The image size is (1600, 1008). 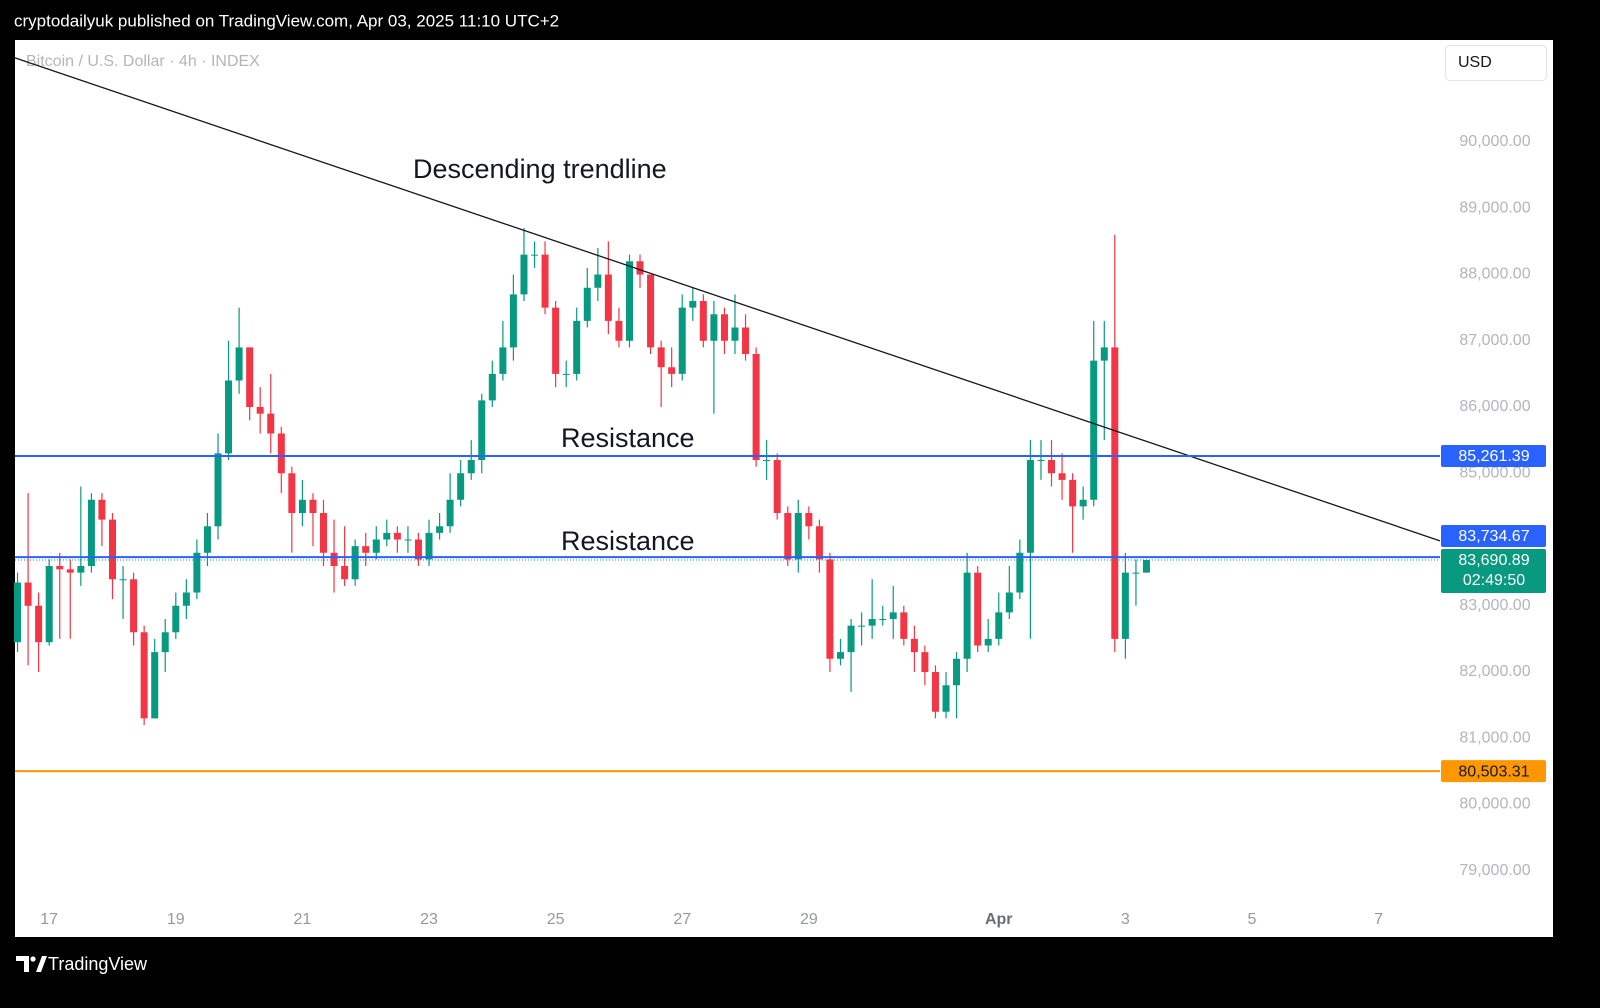 What do you see at coordinates (1494, 406) in the screenshot?
I see `y-tick-label: 86,000.00` at bounding box center [1494, 406].